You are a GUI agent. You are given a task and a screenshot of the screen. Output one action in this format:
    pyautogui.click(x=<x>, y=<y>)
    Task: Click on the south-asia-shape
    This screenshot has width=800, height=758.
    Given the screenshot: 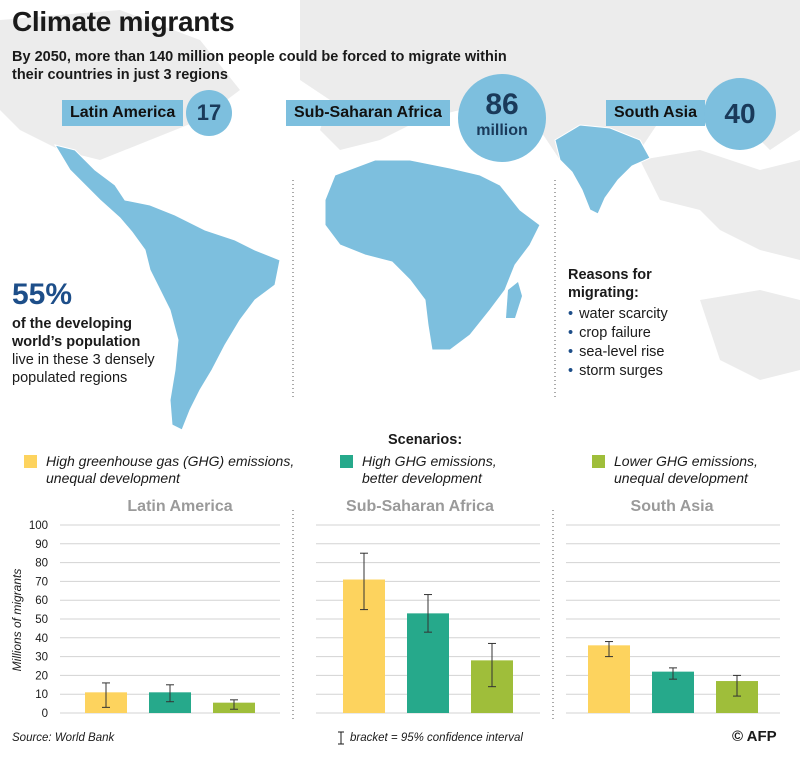 What is the action you would take?
    pyautogui.click(x=602, y=169)
    